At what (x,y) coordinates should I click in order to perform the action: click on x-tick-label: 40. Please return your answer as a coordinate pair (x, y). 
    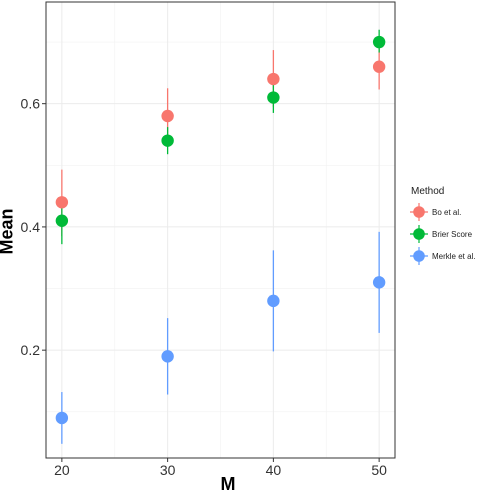
    Looking at the image, I should click on (274, 470).